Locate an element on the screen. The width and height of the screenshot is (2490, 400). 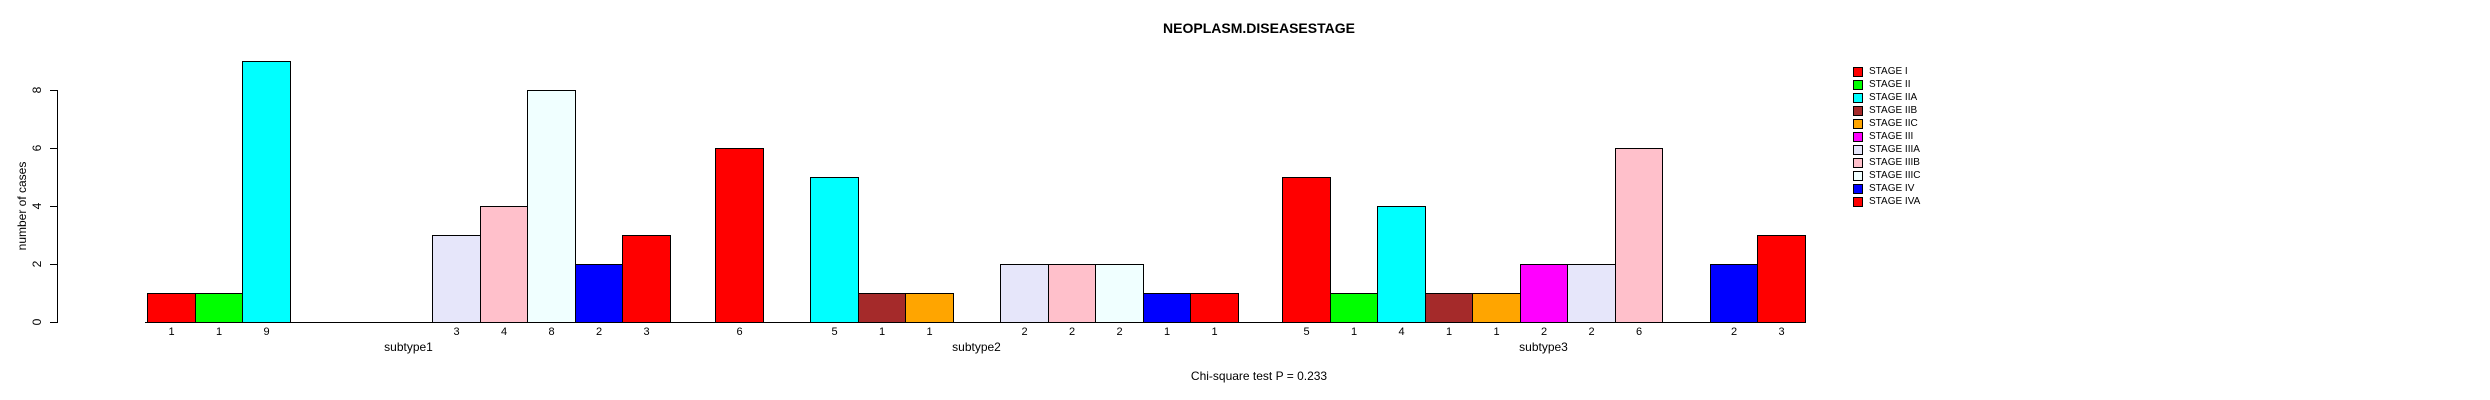
legend-swatch-stage-iiia is located at coordinates (1858, 150).